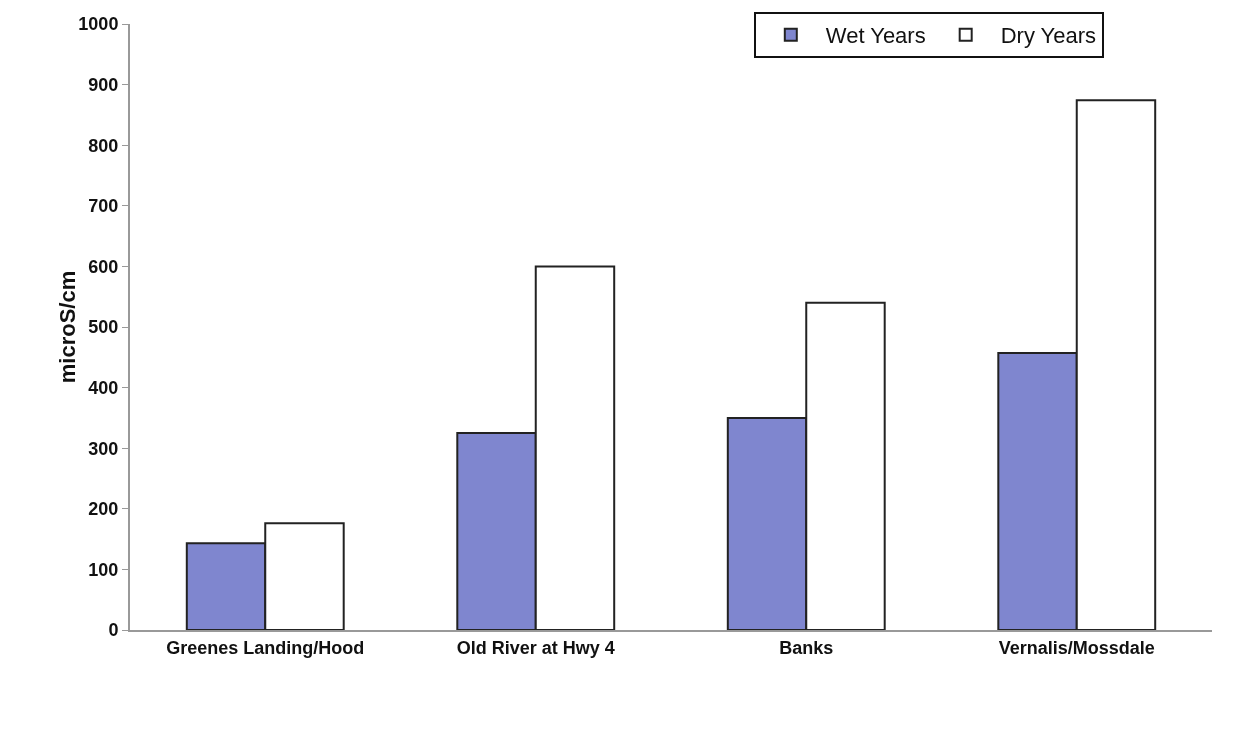  Describe the element at coordinates (103, 569) in the screenshot. I see `y-tick-label: 100` at that location.